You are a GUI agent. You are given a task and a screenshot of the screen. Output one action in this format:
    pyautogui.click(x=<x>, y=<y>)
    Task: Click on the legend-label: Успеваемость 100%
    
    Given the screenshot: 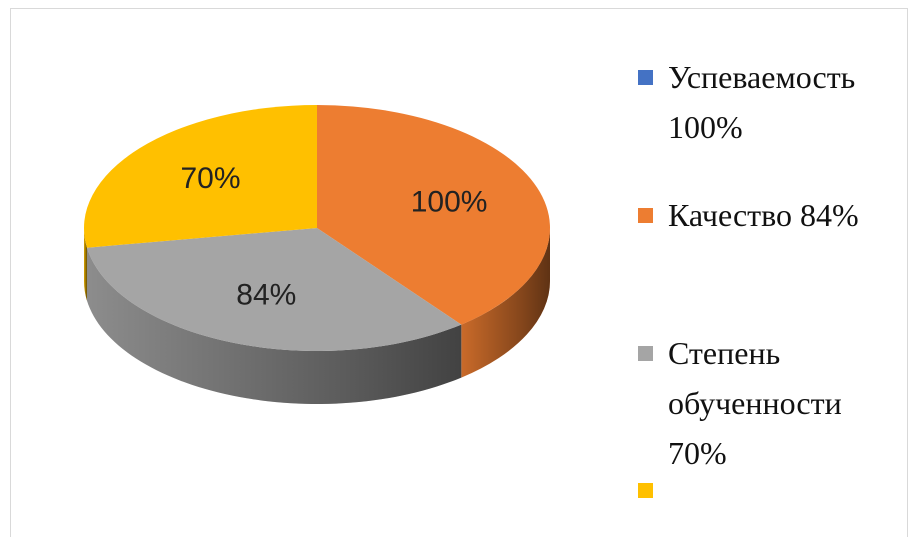 What is the action you would take?
    pyautogui.click(x=762, y=102)
    